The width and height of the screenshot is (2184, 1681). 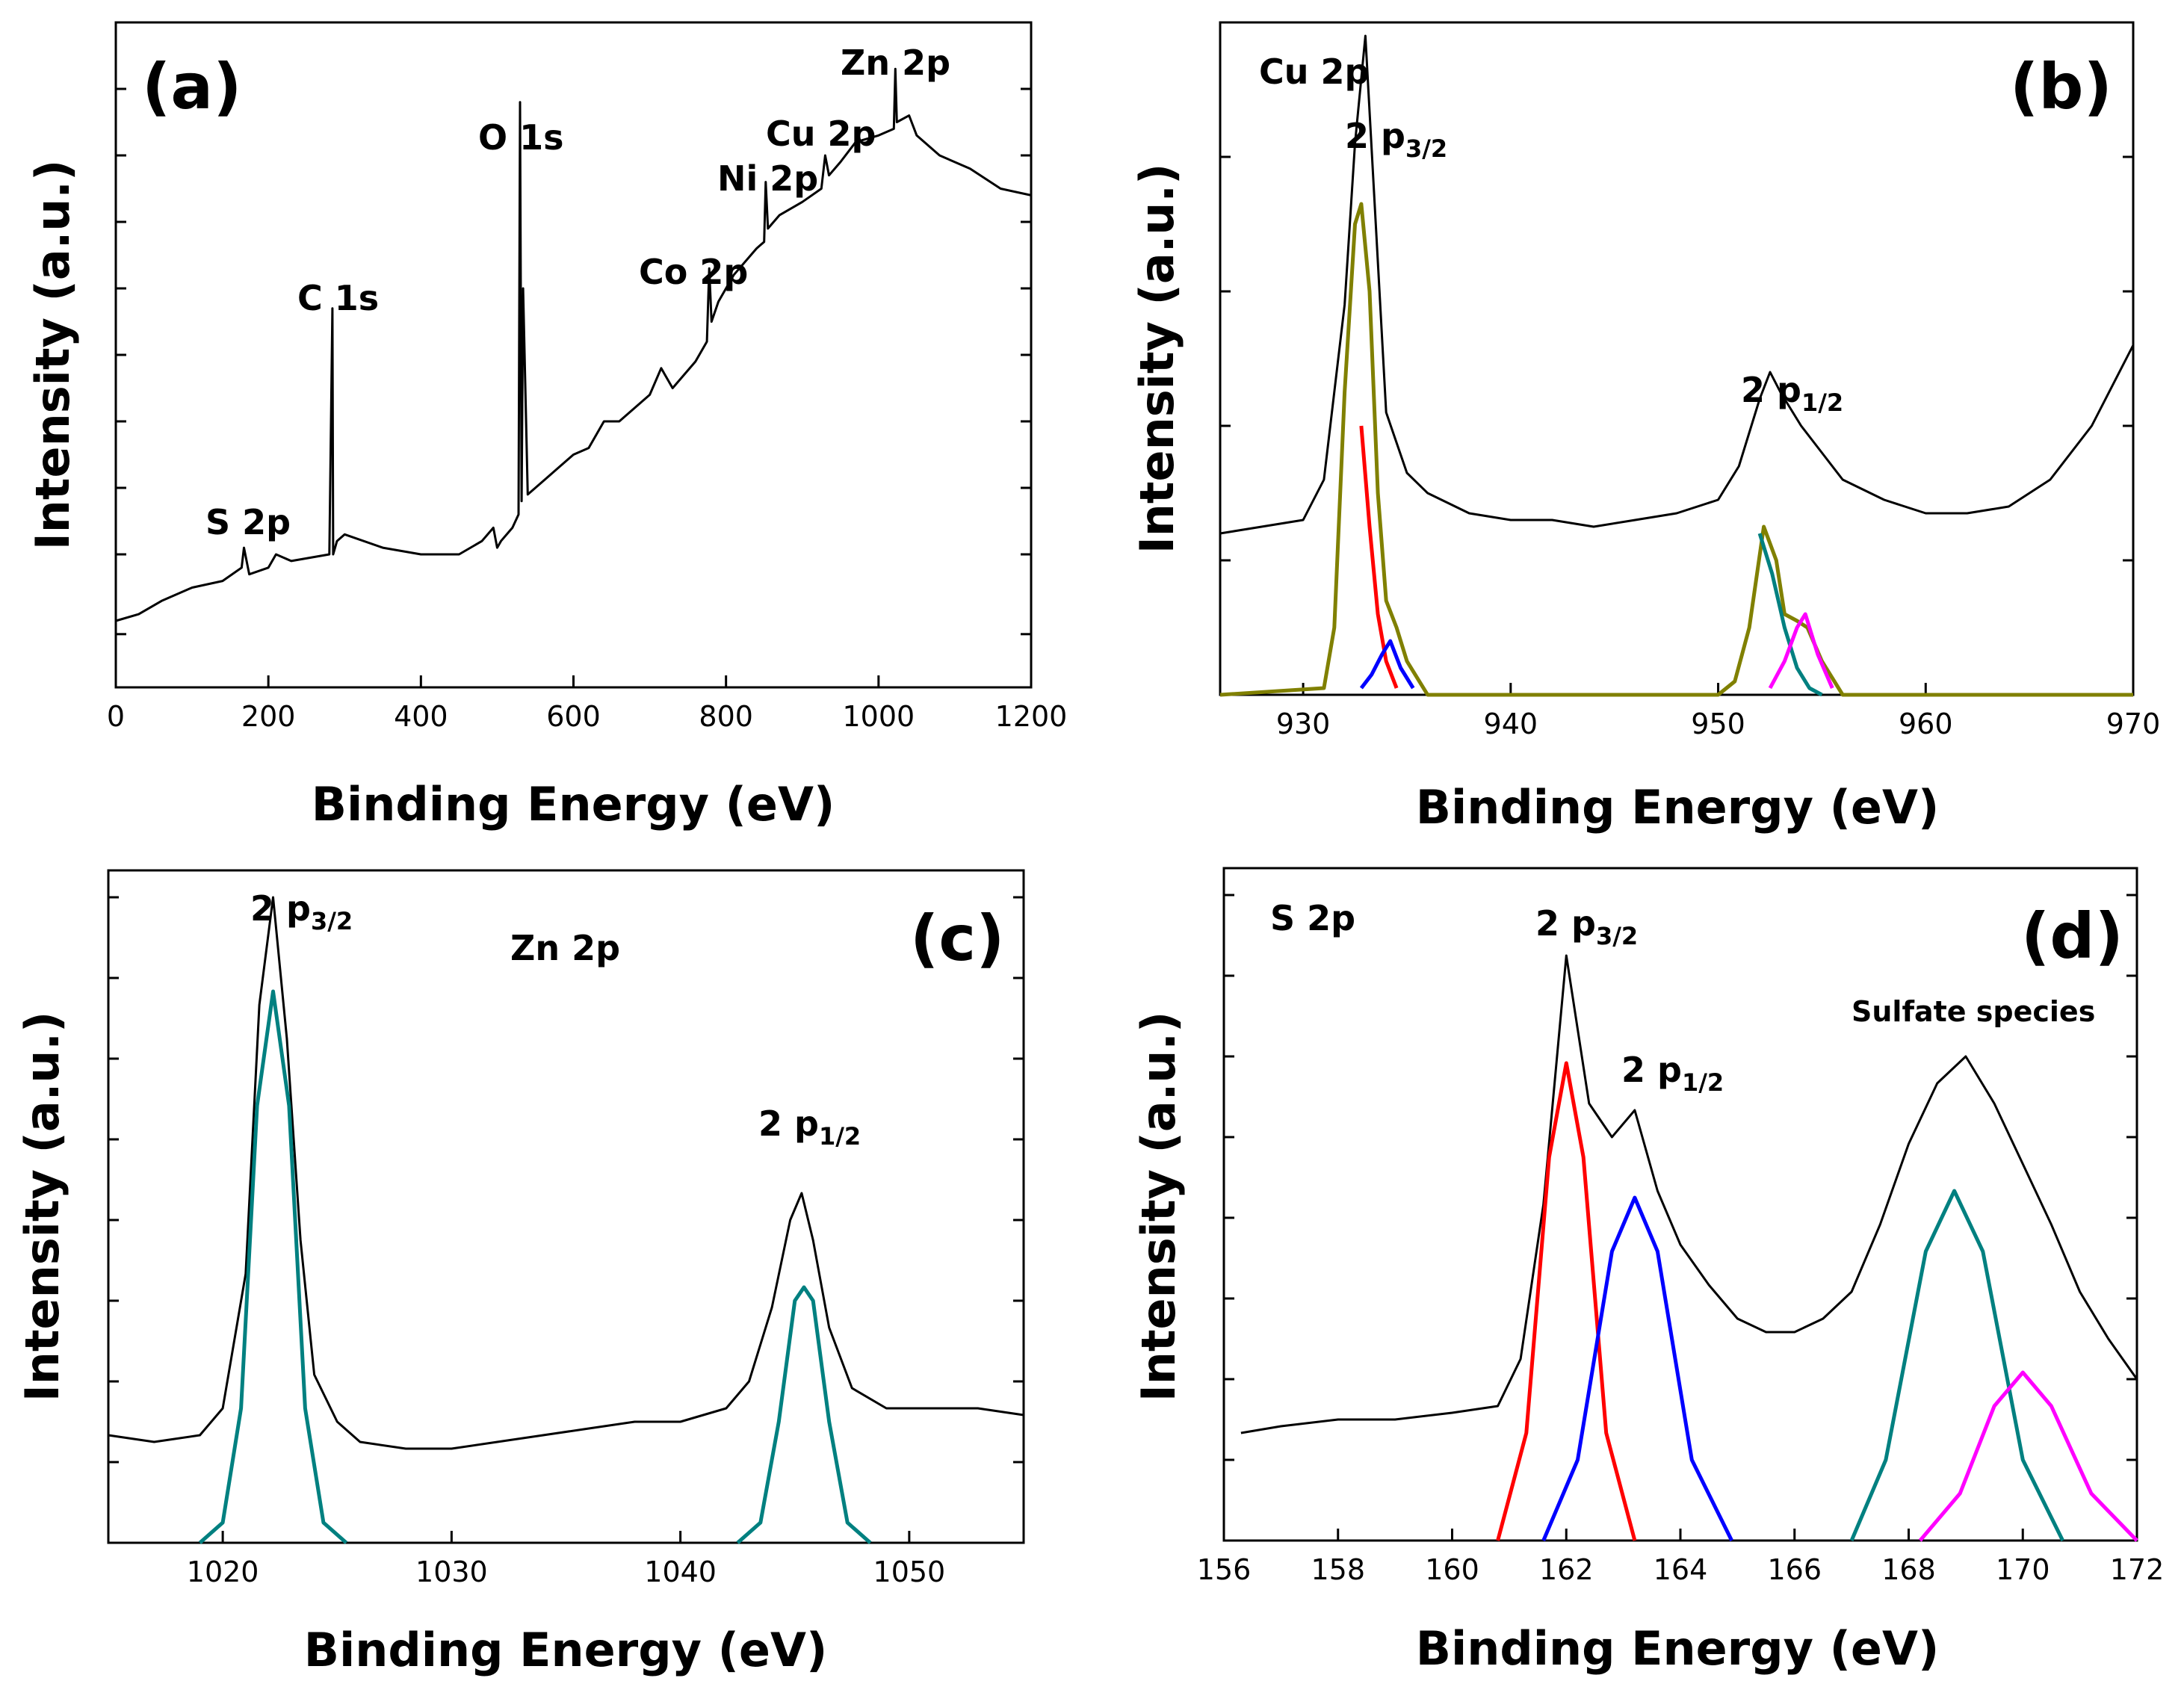 I want to click on x-tick-label: 166, so click(x=1794, y=1569).